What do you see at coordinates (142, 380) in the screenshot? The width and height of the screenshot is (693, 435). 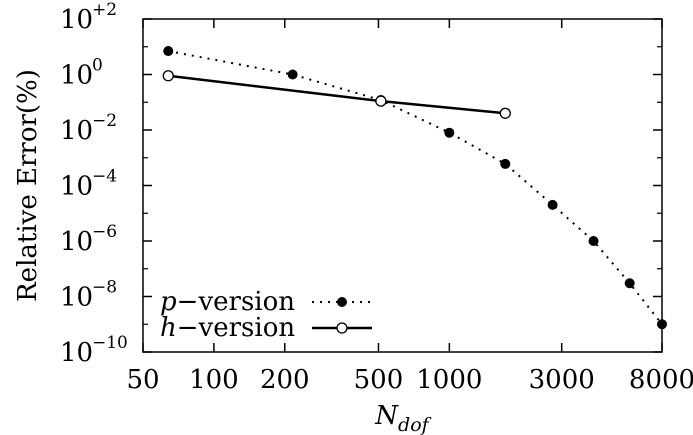 I see `x-tick-label: 50` at bounding box center [142, 380].